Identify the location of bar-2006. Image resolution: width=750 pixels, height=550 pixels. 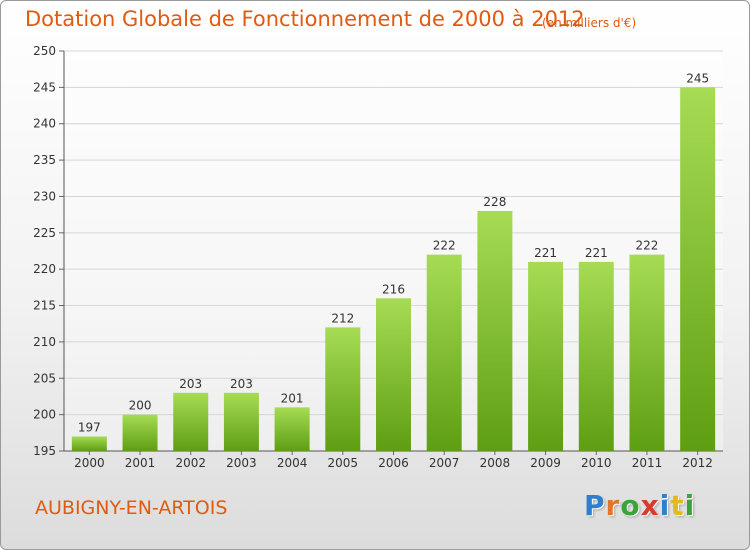
(393, 374).